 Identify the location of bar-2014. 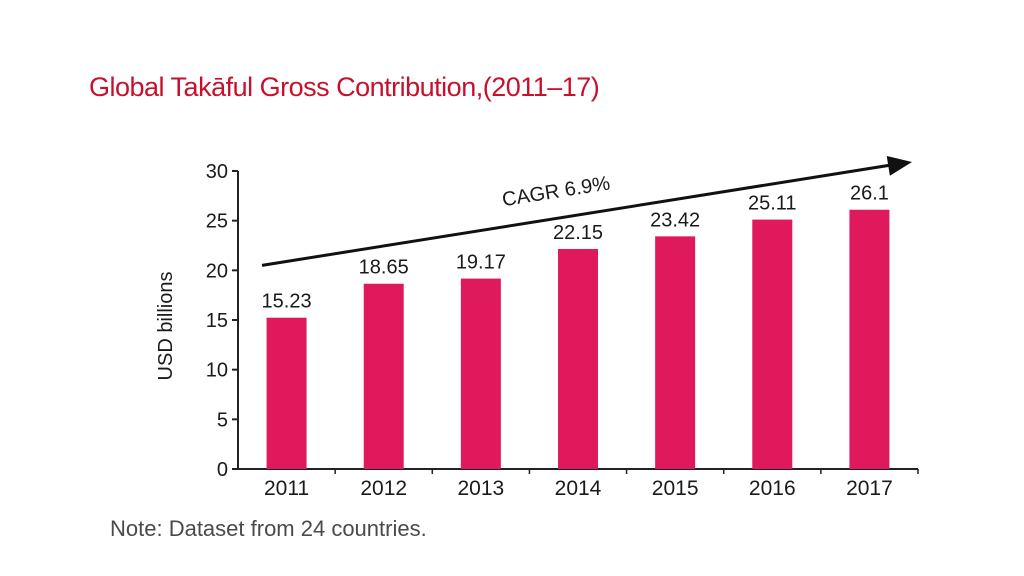
(578, 358).